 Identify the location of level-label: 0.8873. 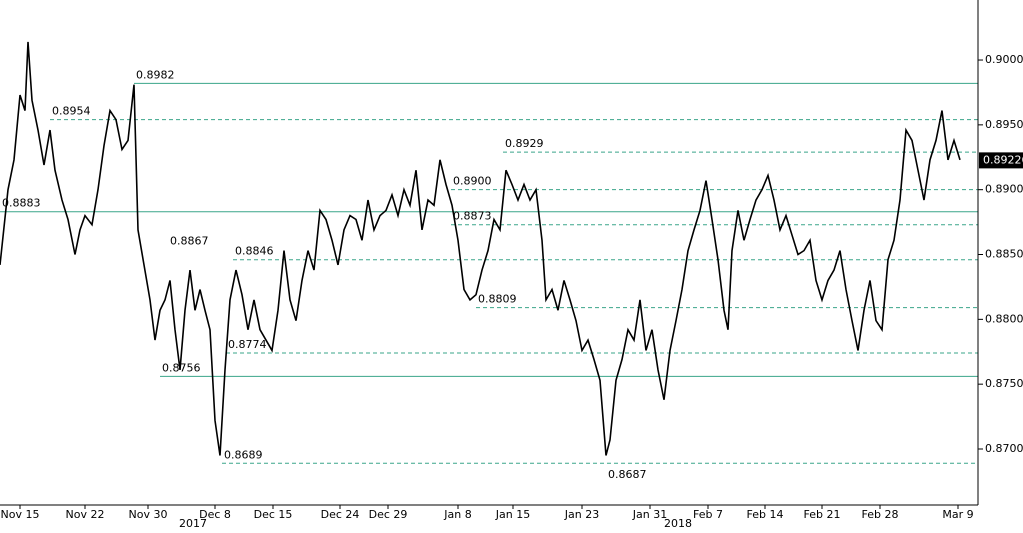
(472, 216).